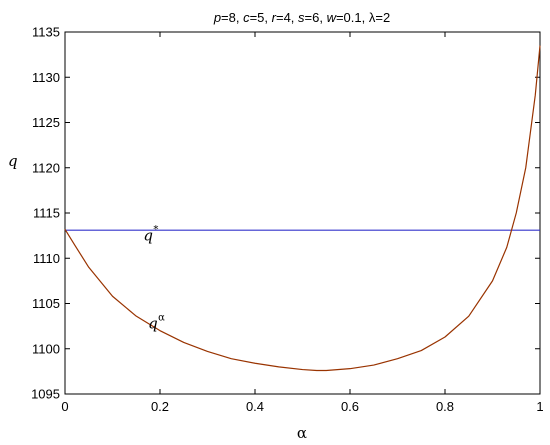  Describe the element at coordinates (160, 406) in the screenshot. I see `x-tick-label: 0.2` at that location.